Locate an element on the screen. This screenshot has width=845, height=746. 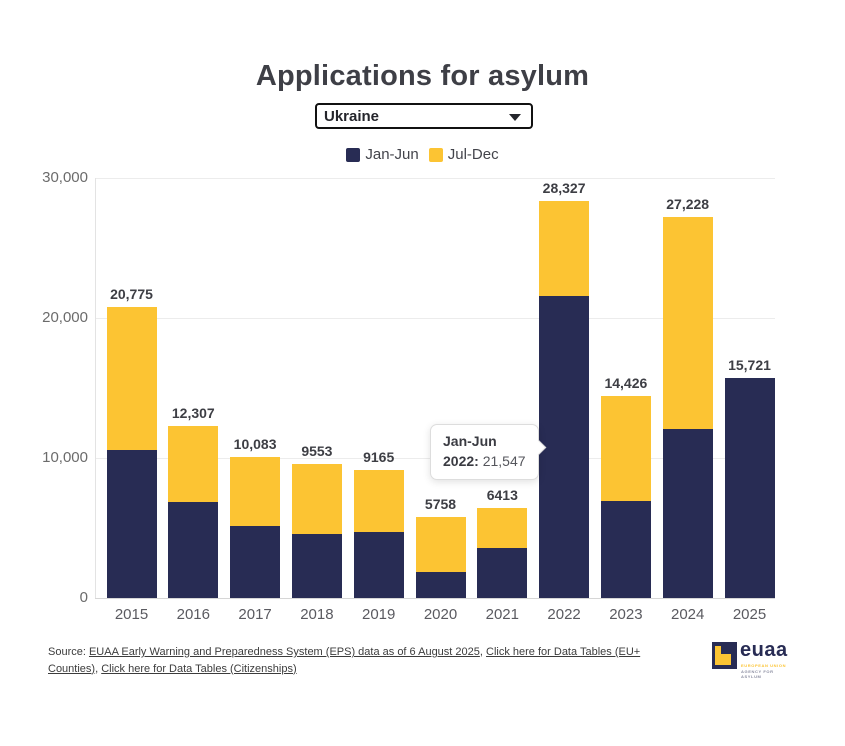
x-axis-tick: 2015 is located at coordinates (131, 614).